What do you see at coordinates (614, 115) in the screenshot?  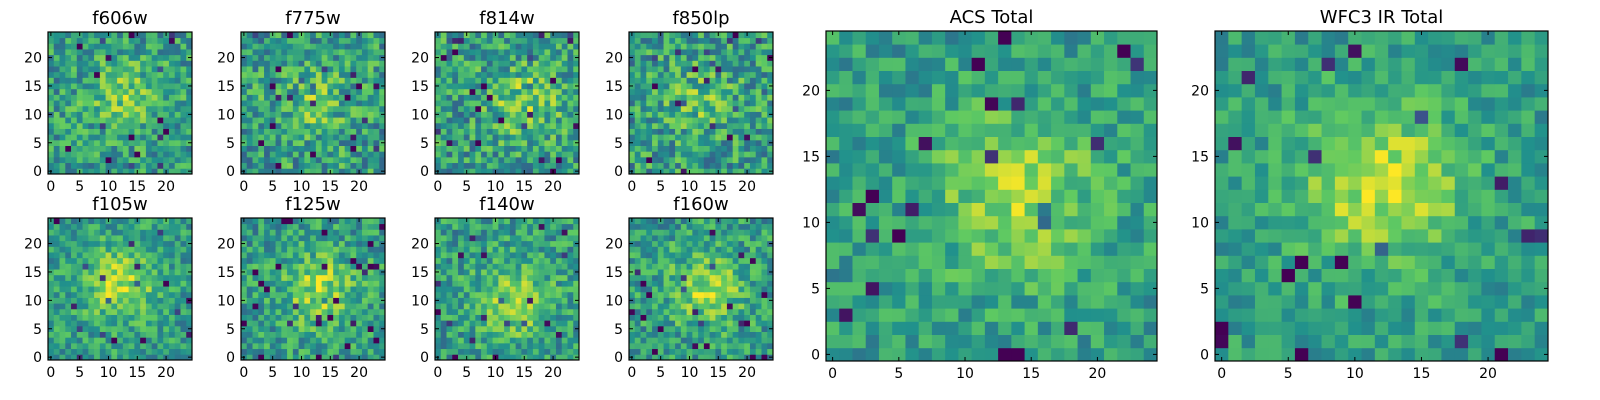 I see `y-tick-label: 10` at bounding box center [614, 115].